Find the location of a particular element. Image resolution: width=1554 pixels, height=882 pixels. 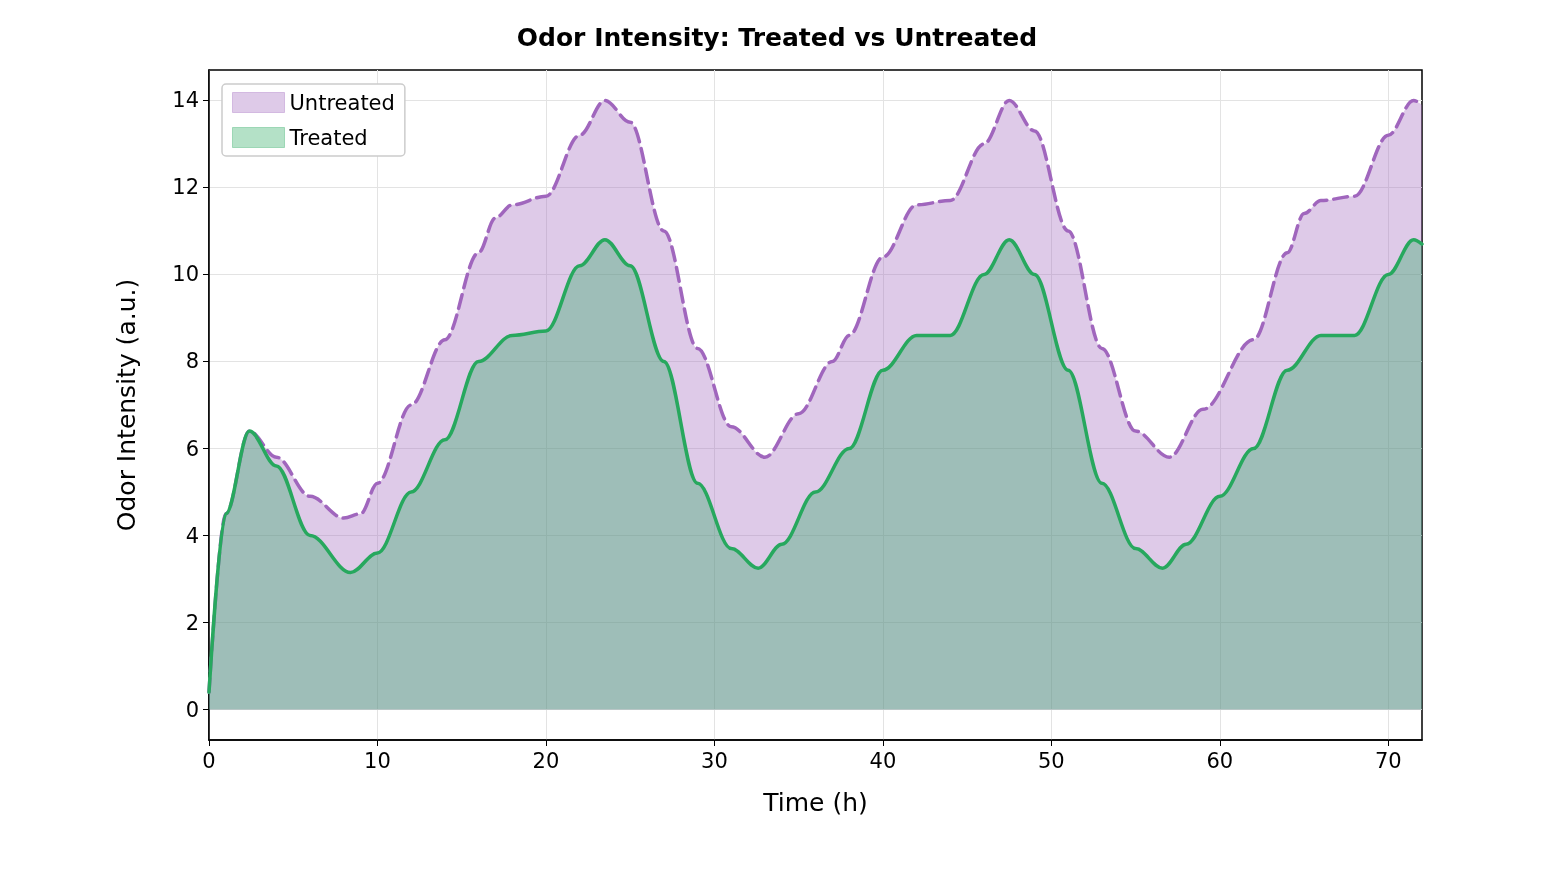

chart-title: Odor Intensity: Treated vs Untreated is located at coordinates (777, 37).